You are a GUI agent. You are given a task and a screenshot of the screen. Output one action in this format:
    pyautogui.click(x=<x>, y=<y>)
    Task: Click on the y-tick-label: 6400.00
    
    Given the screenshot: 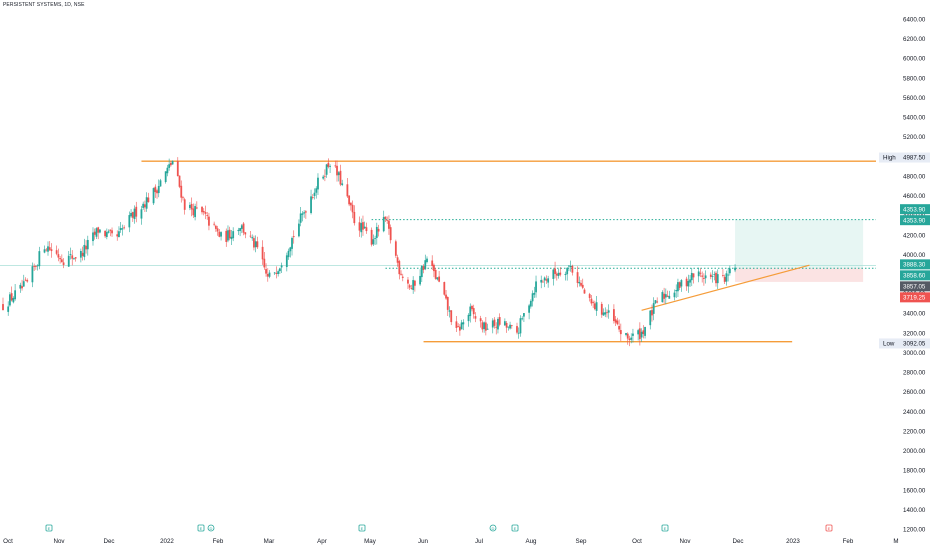 What is the action you would take?
    pyautogui.click(x=914, y=20)
    